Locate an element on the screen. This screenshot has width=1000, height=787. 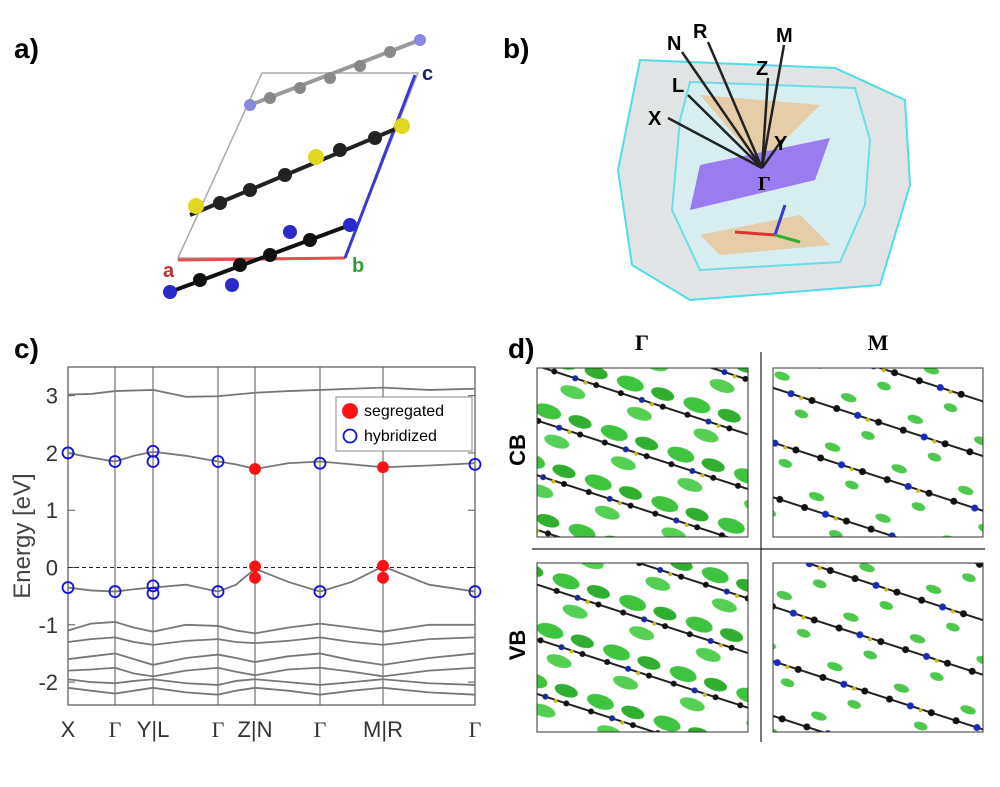
legend-box is located at coordinates (404, 424).